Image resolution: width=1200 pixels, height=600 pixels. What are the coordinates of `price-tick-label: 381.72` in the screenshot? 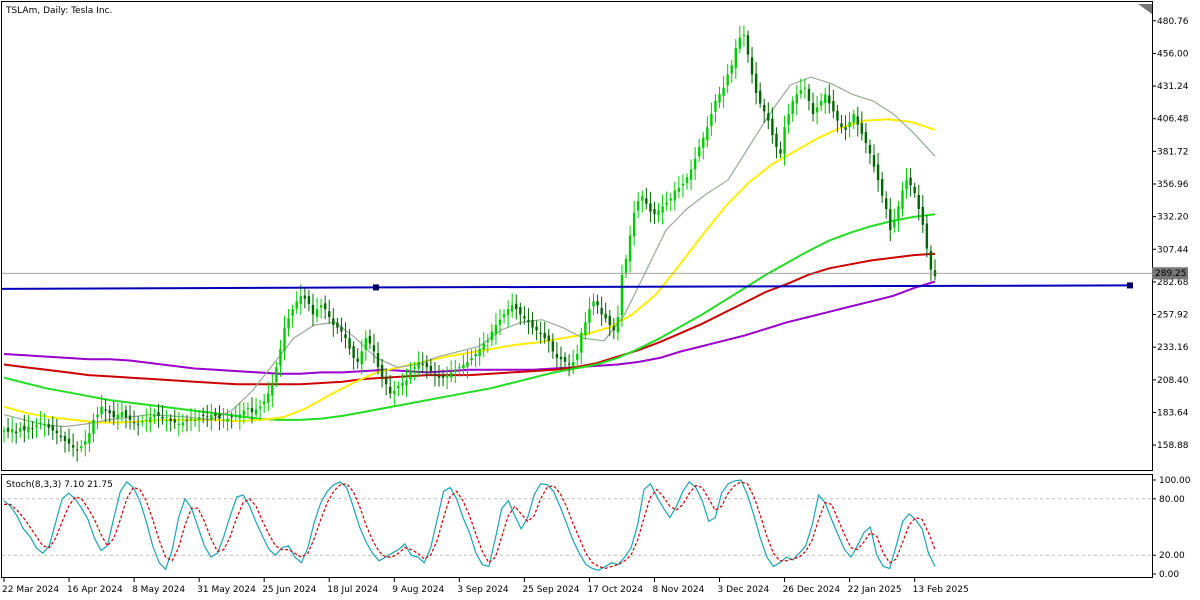 It's located at (1173, 152).